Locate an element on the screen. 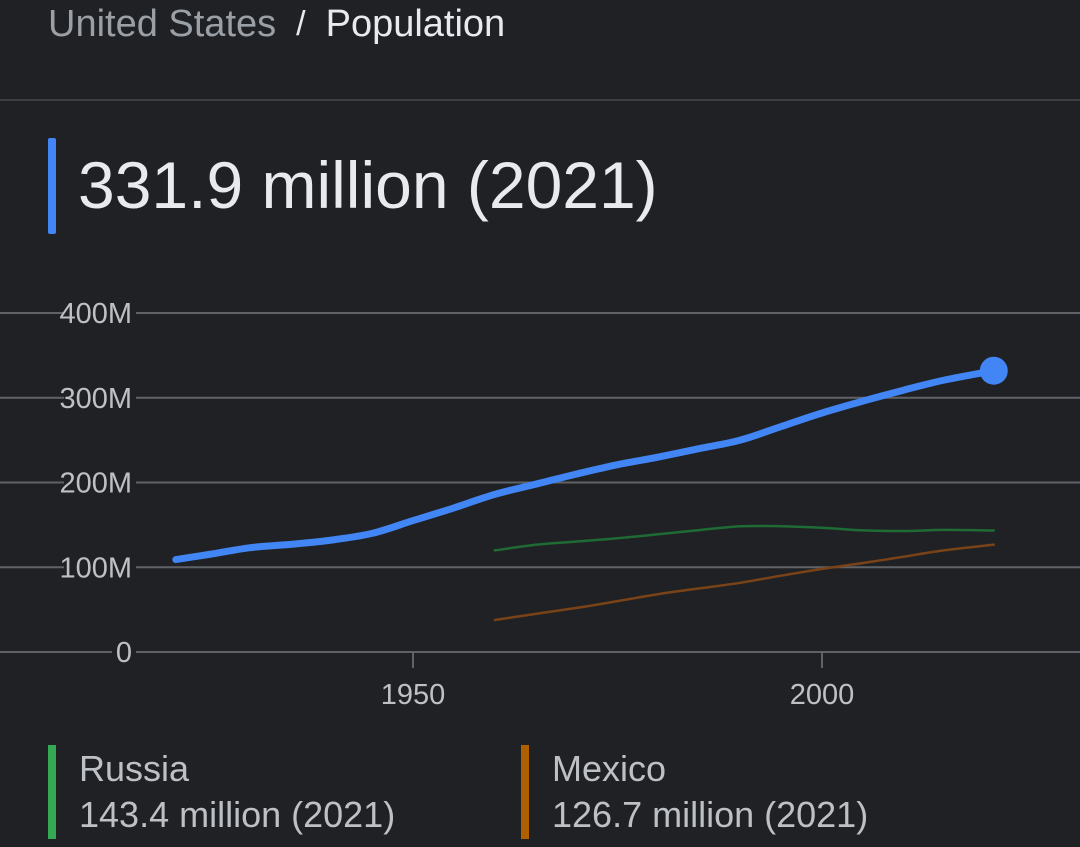 The width and height of the screenshot is (1080, 847). y-tick-label: 400M is located at coordinates (95, 314).